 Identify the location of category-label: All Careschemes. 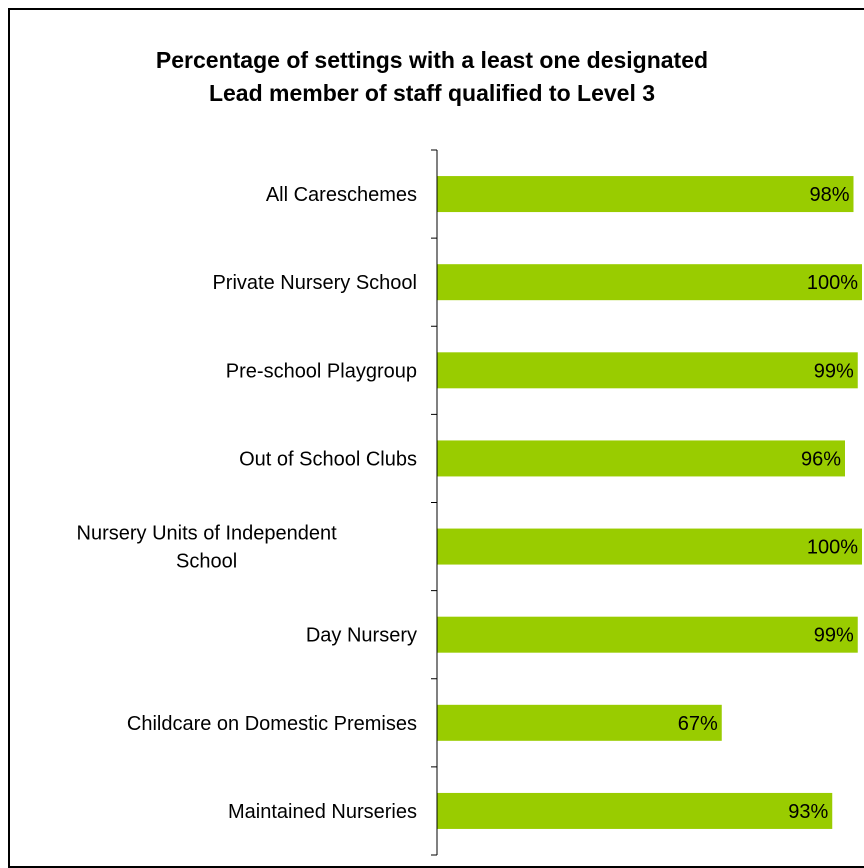
(341, 195).